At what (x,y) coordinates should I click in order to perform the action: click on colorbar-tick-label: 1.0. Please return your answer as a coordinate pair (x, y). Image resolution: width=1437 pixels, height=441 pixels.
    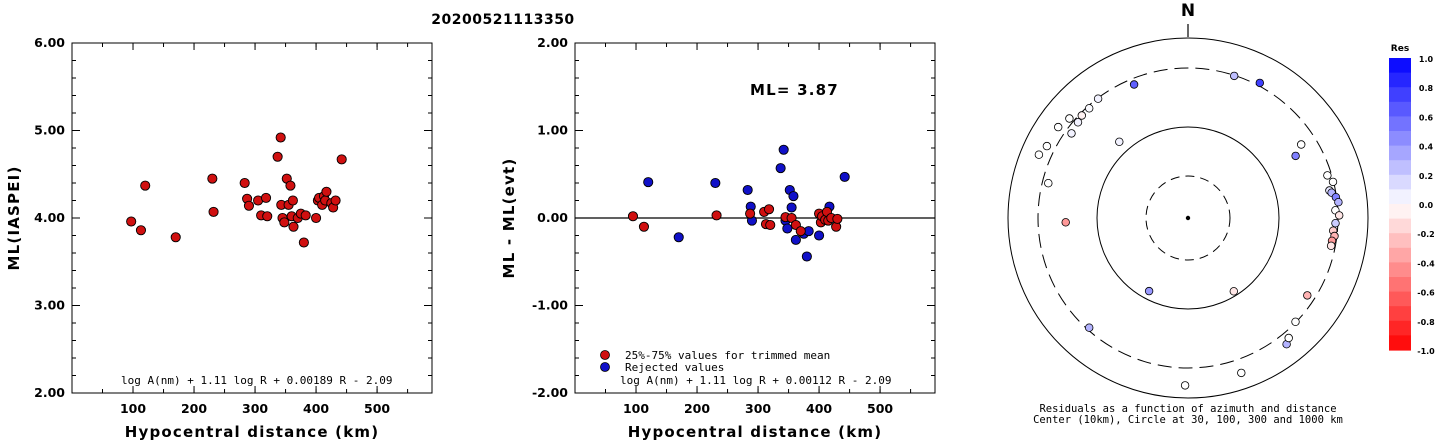
    Looking at the image, I should click on (1426, 59).